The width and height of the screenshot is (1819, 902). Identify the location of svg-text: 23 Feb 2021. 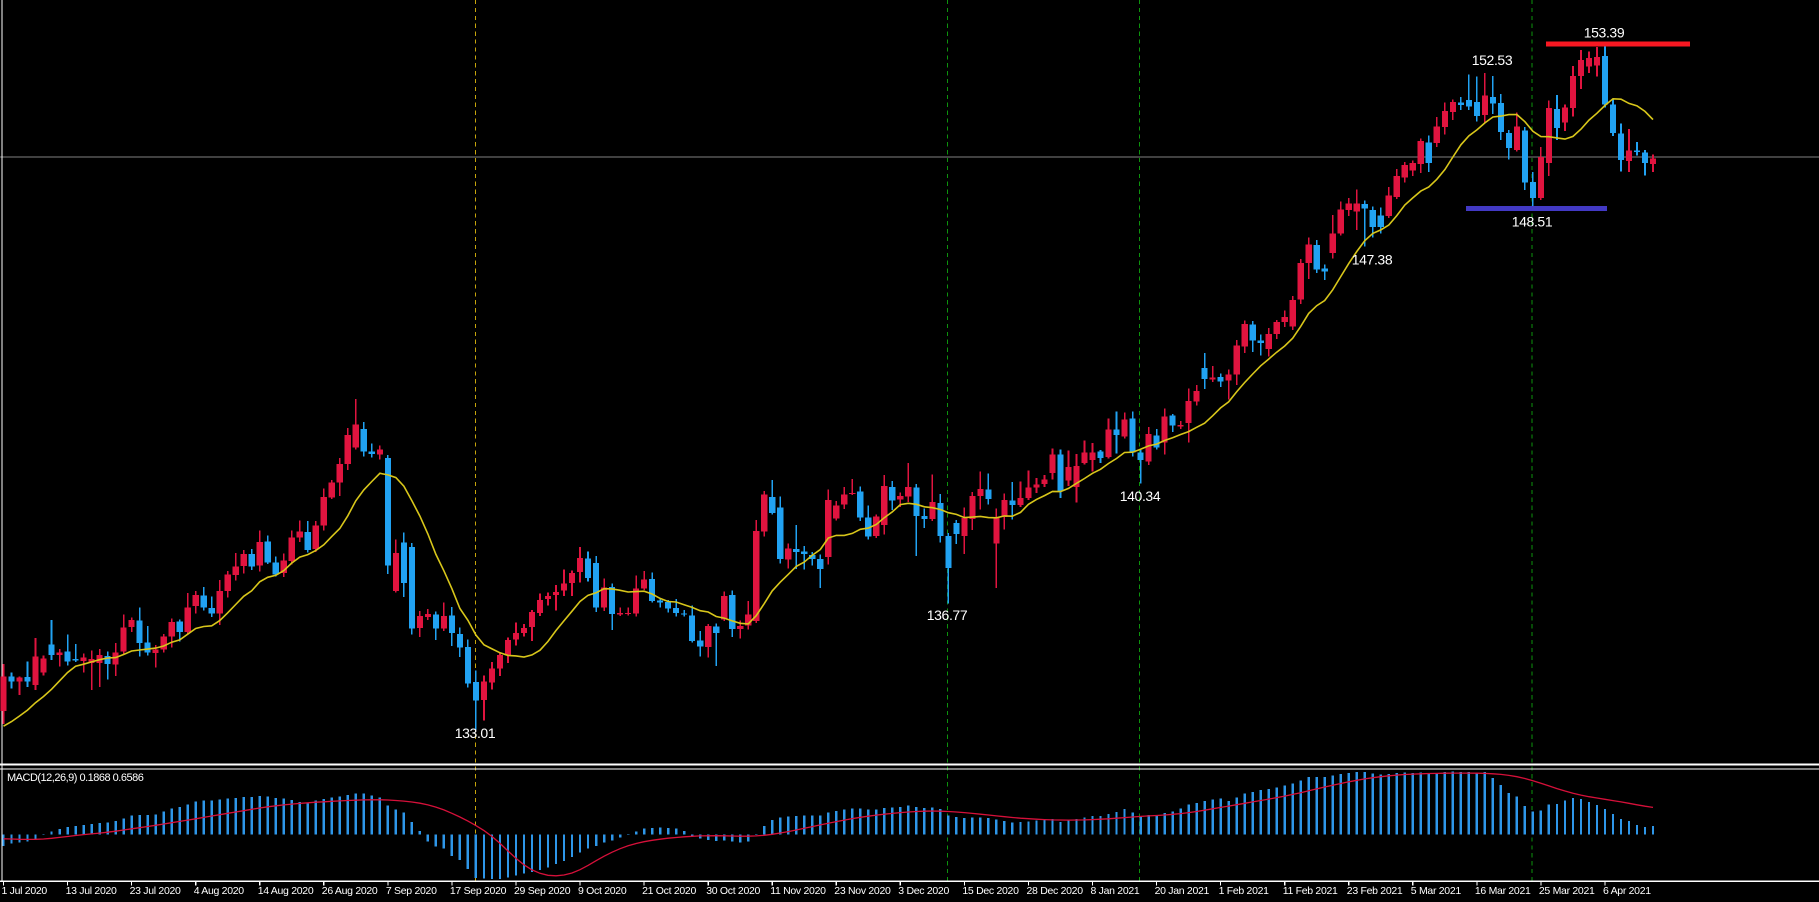
(1375, 891).